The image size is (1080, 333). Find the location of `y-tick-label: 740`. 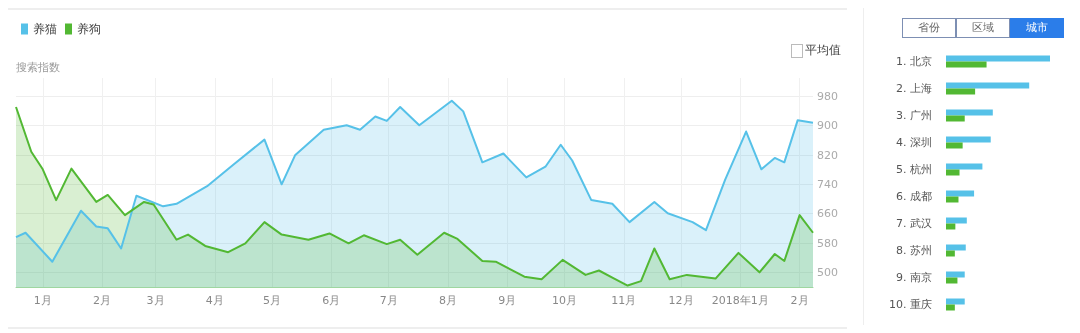

y-tick-label: 740 is located at coordinates (827, 184).